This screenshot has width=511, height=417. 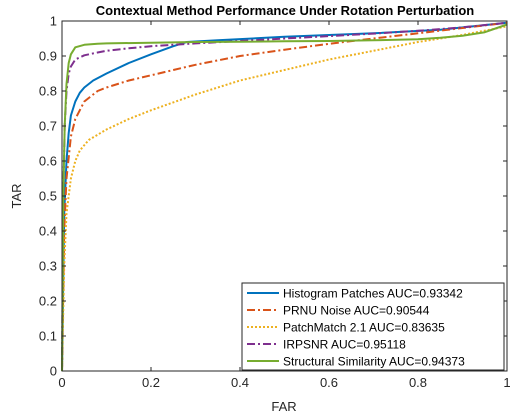 I want to click on y-tick-label: 0.5, so click(x=48, y=196).